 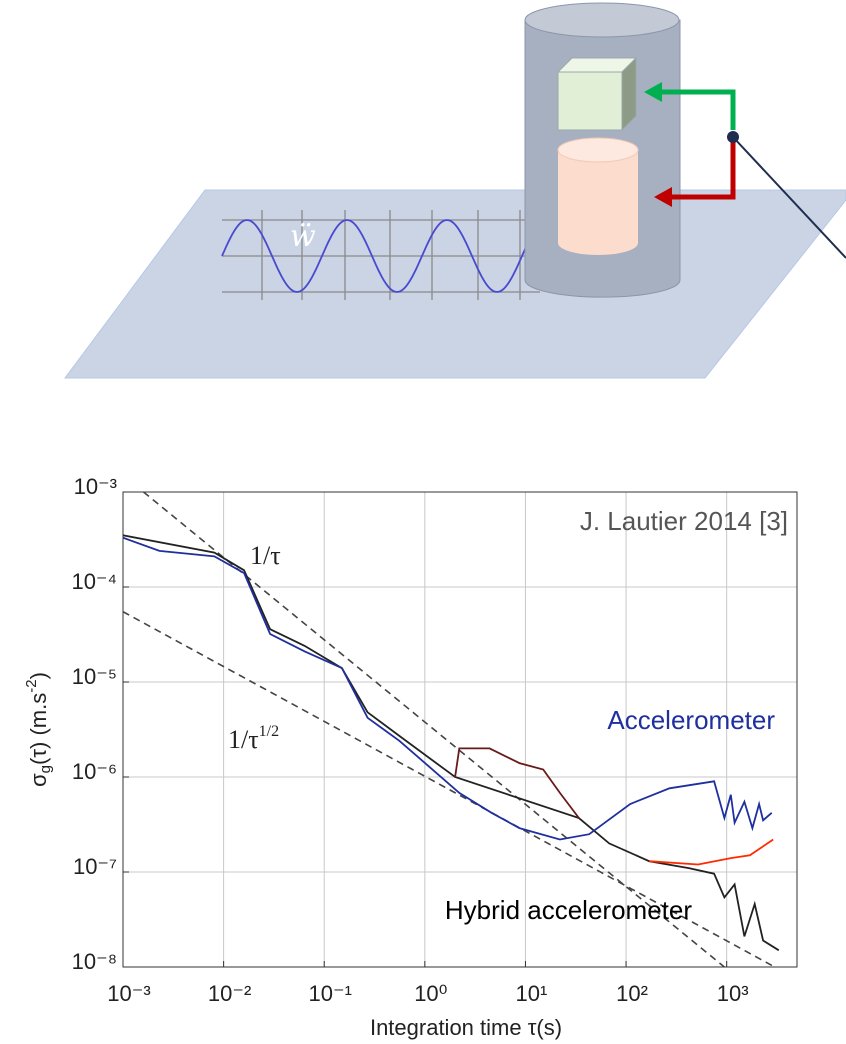 I want to click on sine-wave, so click(x=377, y=256).